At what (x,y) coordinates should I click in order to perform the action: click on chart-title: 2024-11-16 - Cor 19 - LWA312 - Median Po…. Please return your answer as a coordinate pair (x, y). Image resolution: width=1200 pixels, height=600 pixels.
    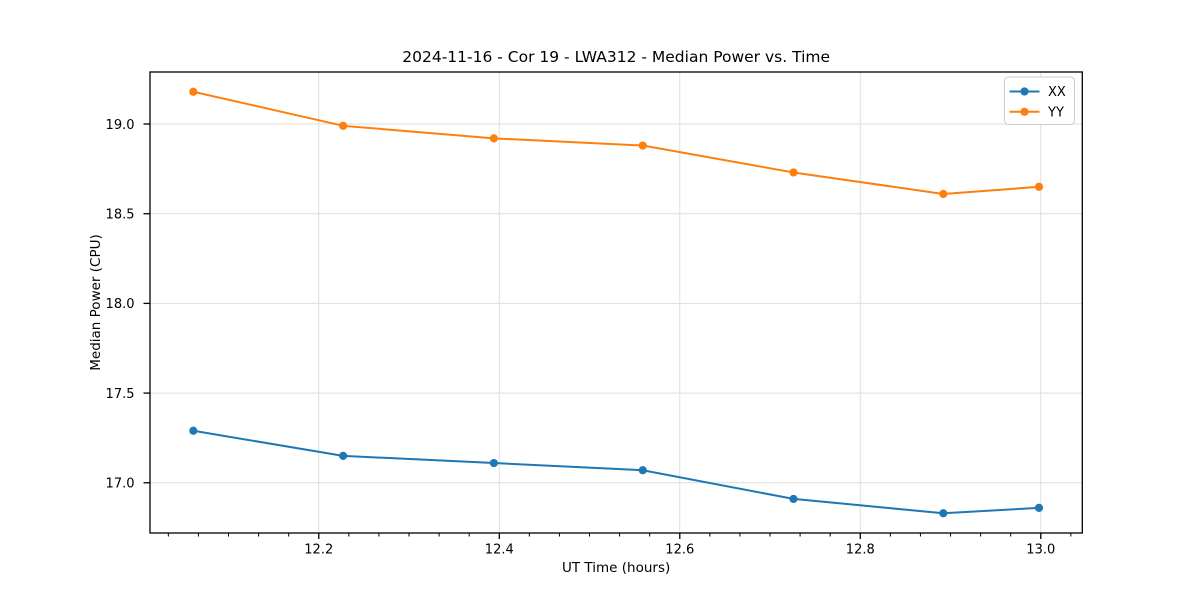
    Looking at the image, I should click on (616, 57).